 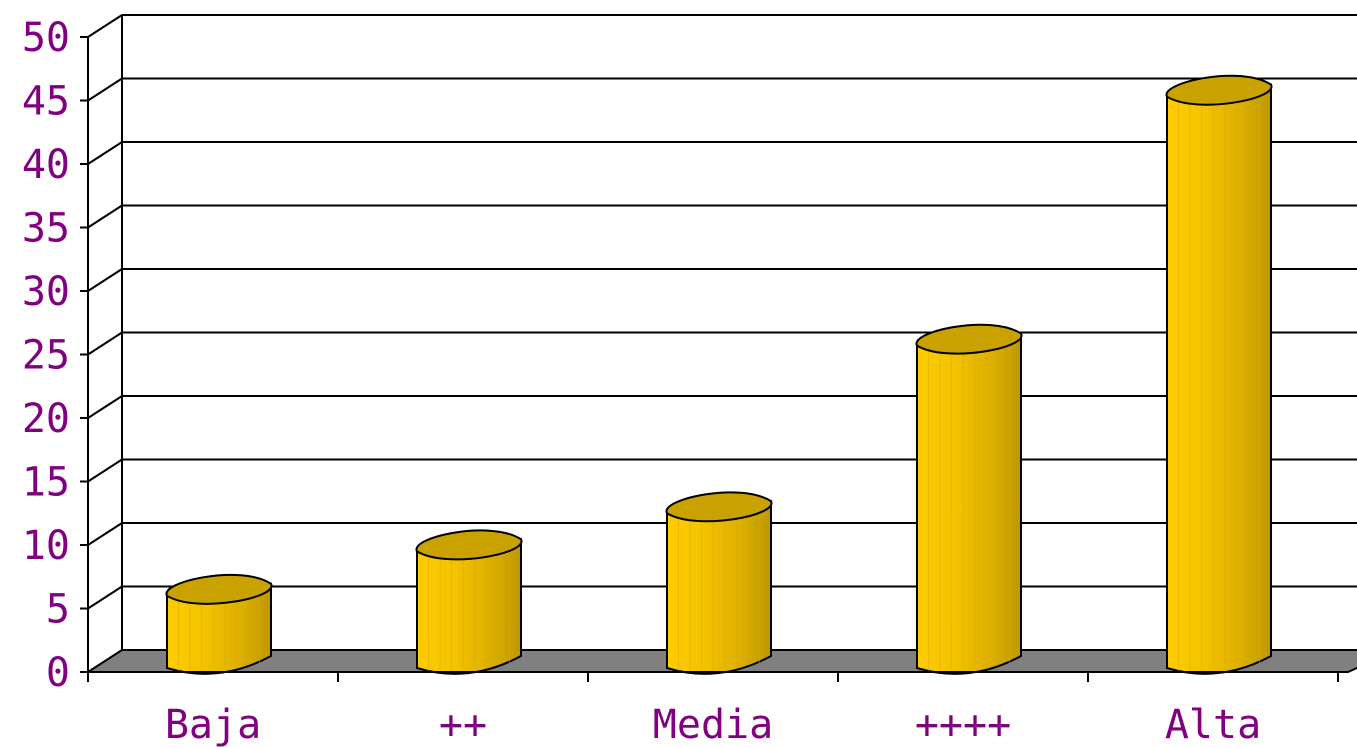 I want to click on y-tick-label: 25, so click(x=46, y=356).